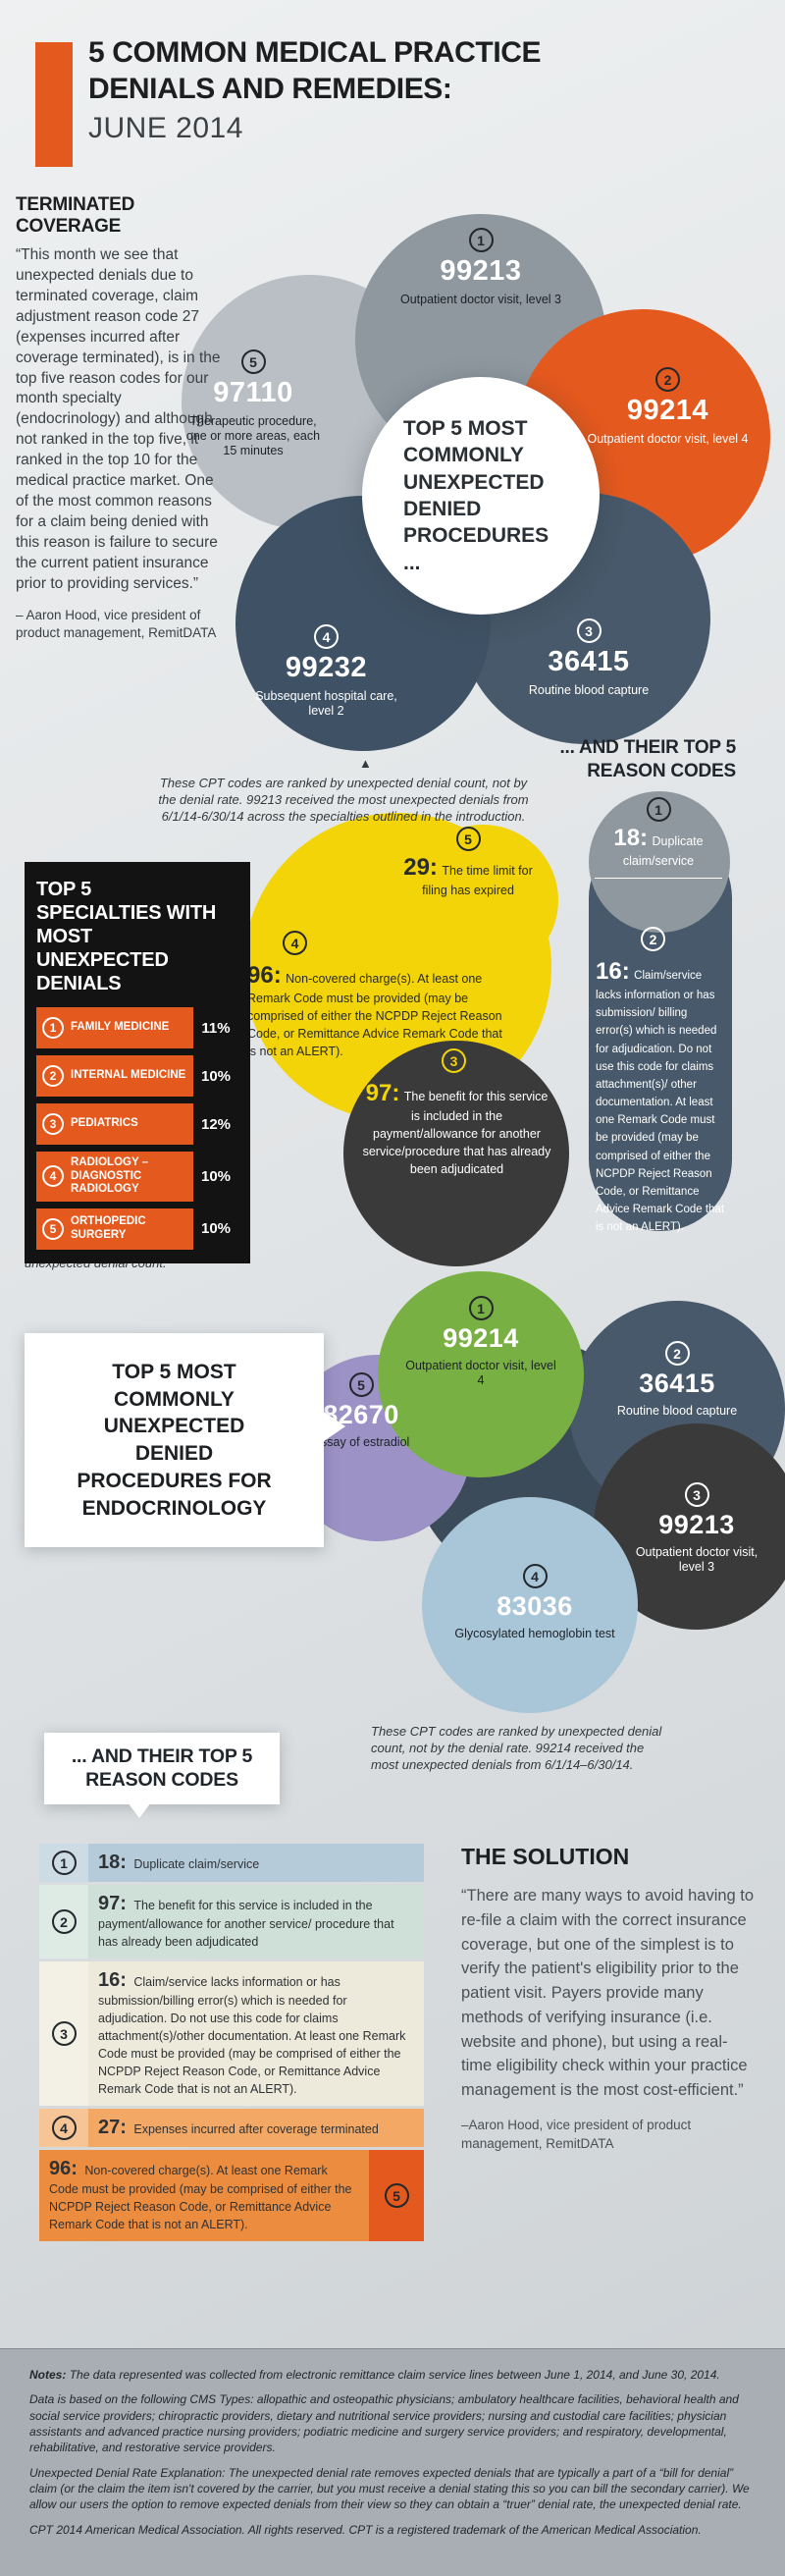 The height and width of the screenshot is (2576, 785). I want to click on endo-item-4: 4 83036 Glycosylated hemoglobin test, so click(535, 1602).